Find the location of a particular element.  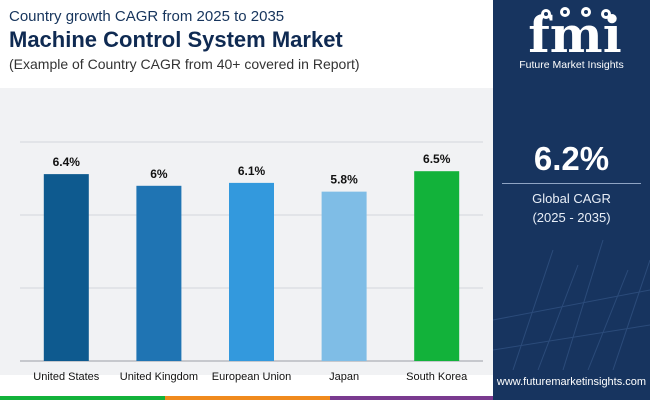

x-tick-label: Japan is located at coordinates (344, 377).